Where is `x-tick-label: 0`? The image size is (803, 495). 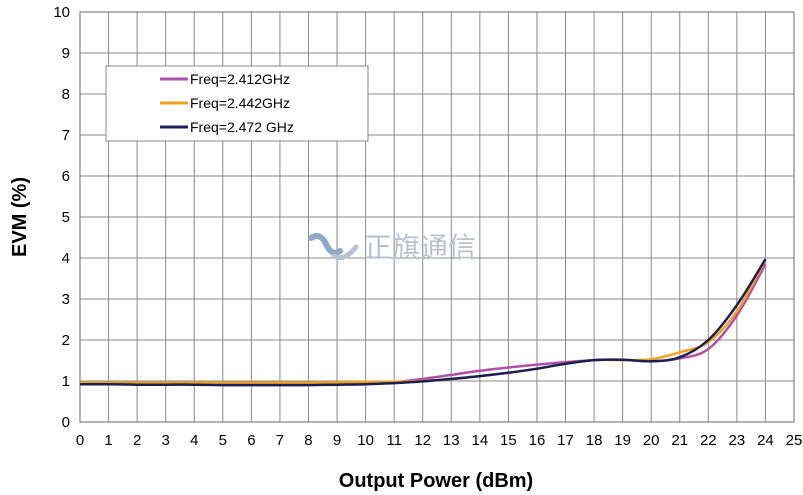 x-tick-label: 0 is located at coordinates (80, 440).